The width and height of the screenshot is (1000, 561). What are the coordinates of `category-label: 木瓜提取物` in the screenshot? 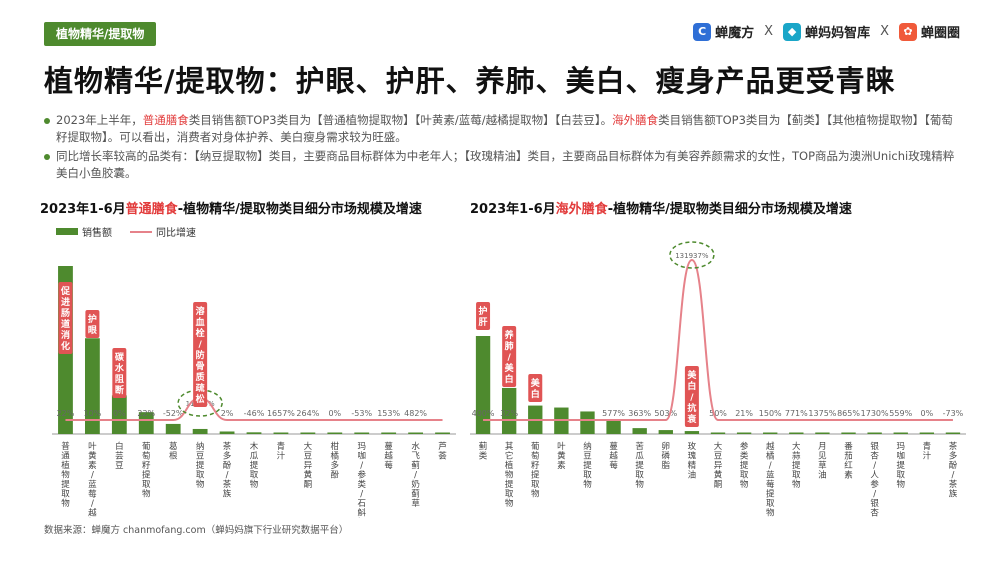 It's located at (254, 465).